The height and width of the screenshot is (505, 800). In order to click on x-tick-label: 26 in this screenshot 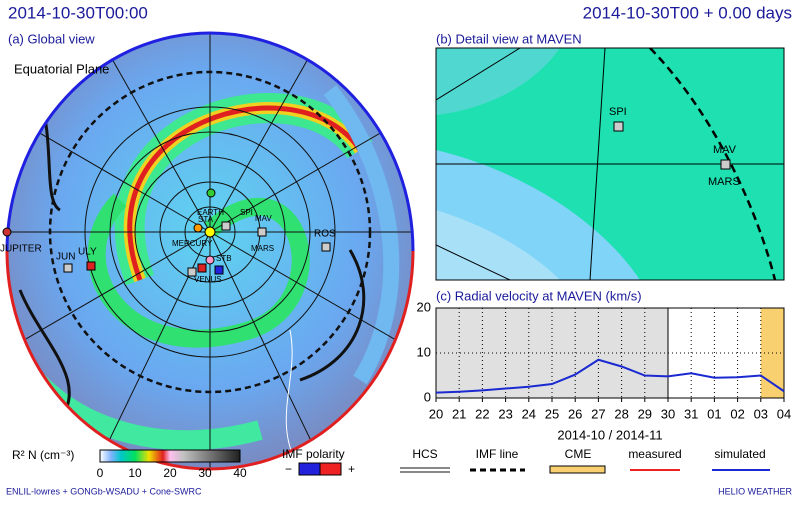, I will do `click(575, 413)`.